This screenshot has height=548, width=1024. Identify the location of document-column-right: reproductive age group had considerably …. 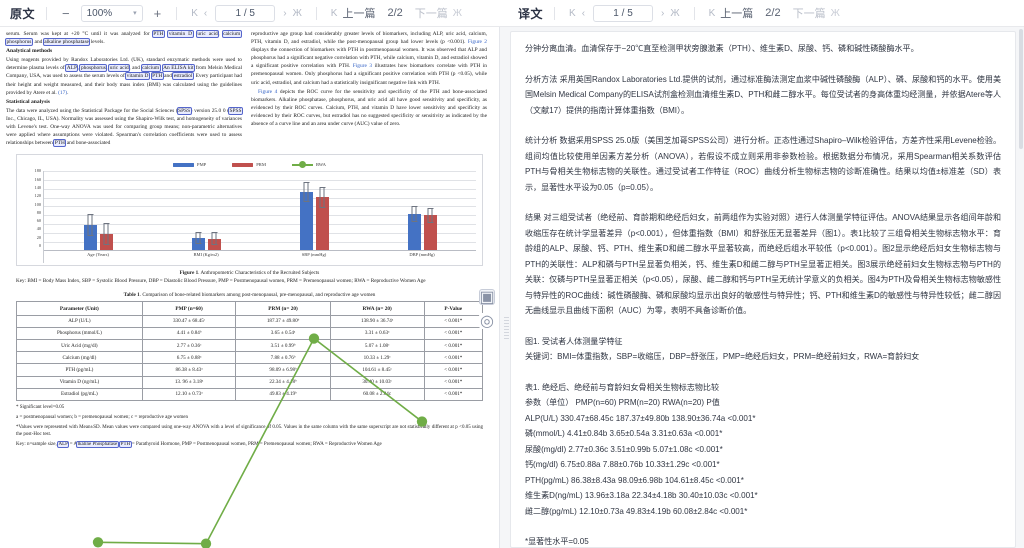
(369, 89).